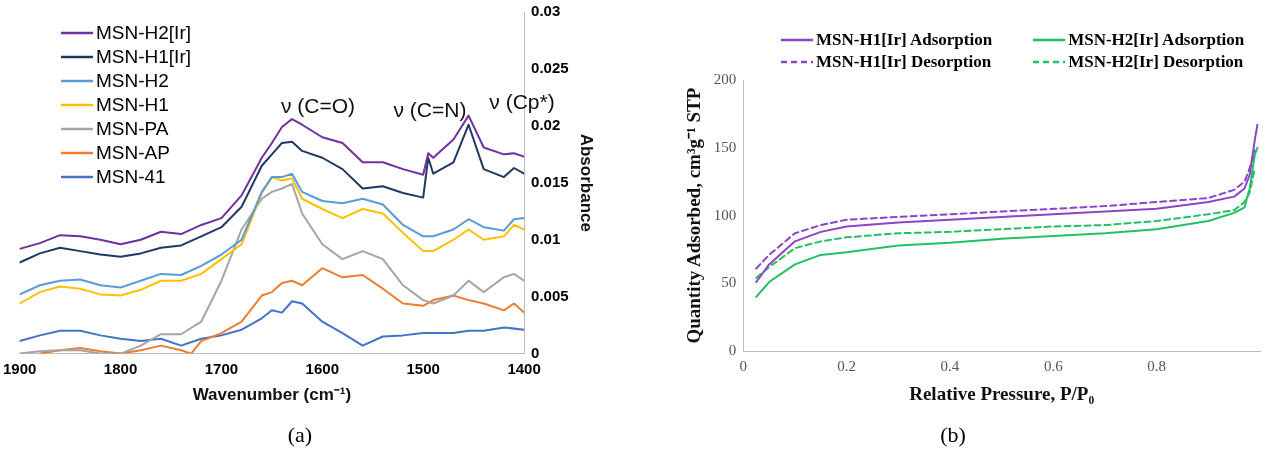 Image resolution: width=1266 pixels, height=459 pixels. What do you see at coordinates (318, 106) in the screenshot?
I see `annotation: ν (C=O)` at bounding box center [318, 106].